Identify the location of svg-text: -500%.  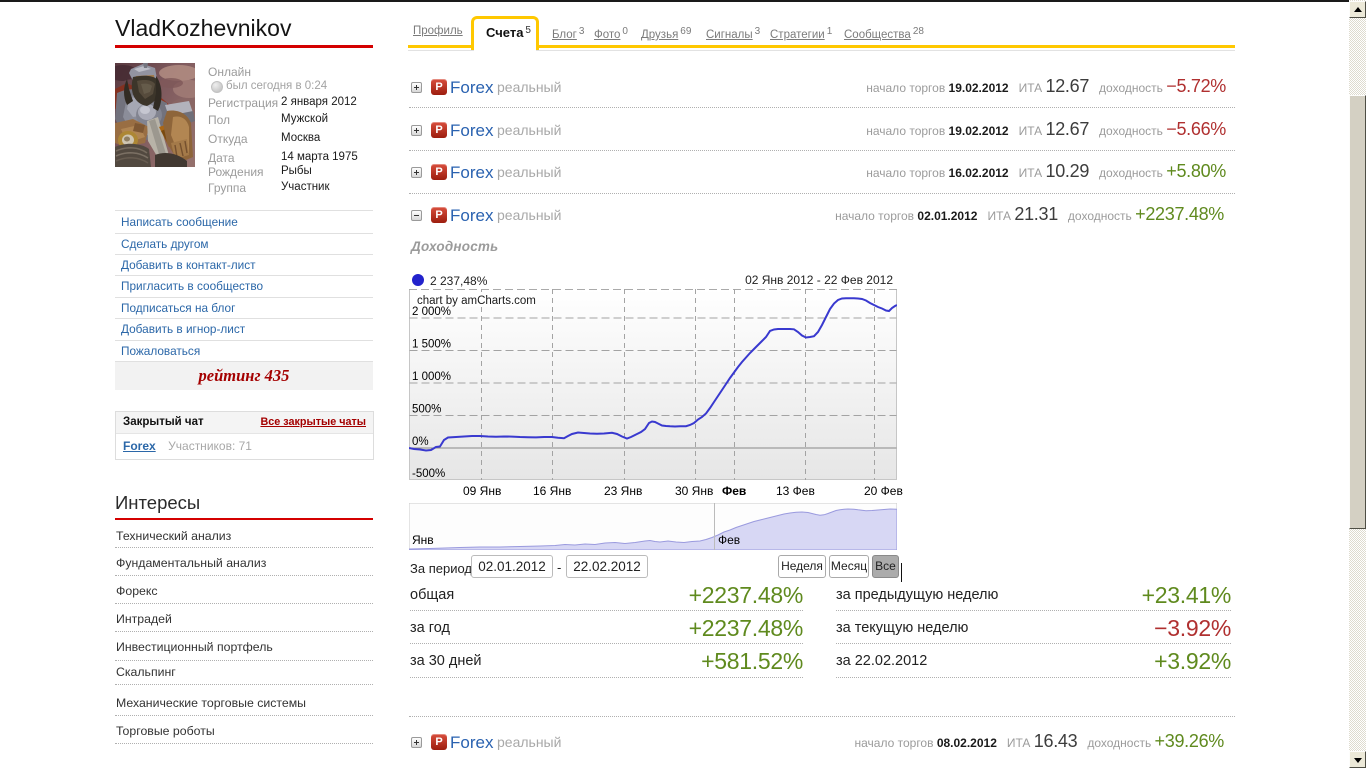
(428, 474).